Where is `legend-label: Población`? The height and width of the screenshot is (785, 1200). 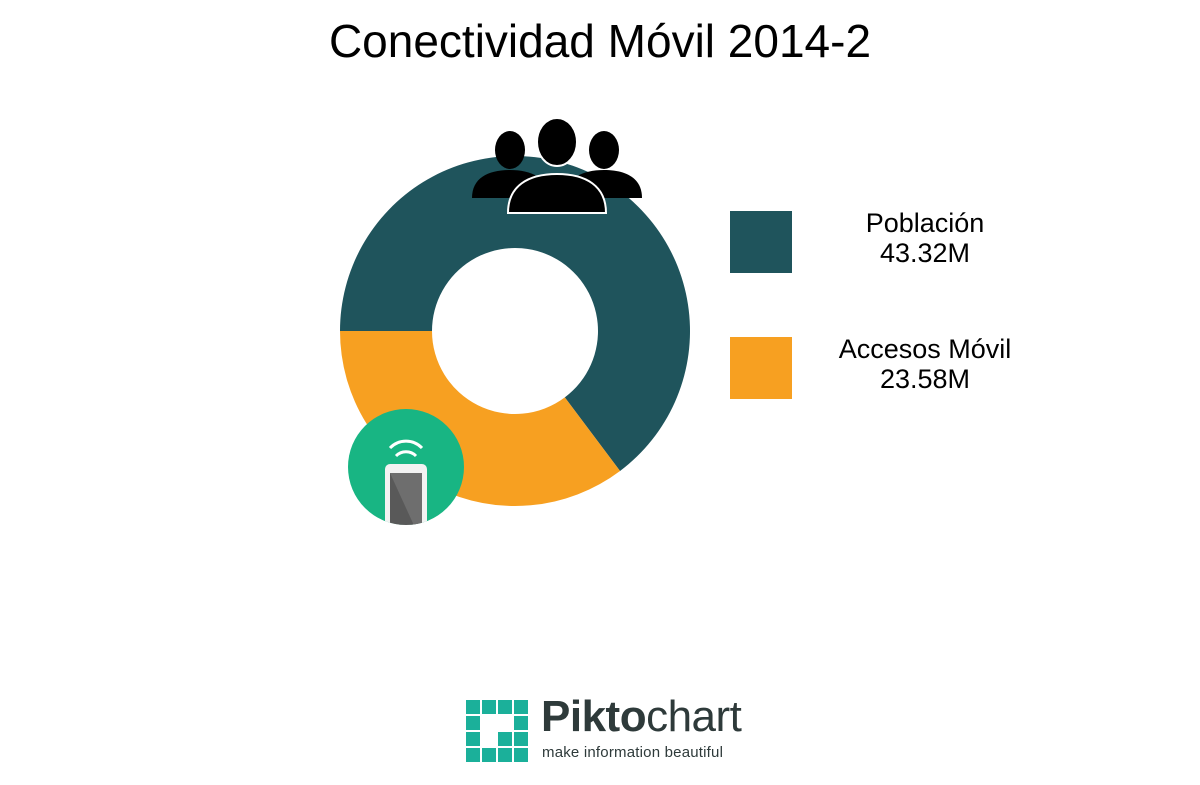 legend-label: Población is located at coordinates (925, 223).